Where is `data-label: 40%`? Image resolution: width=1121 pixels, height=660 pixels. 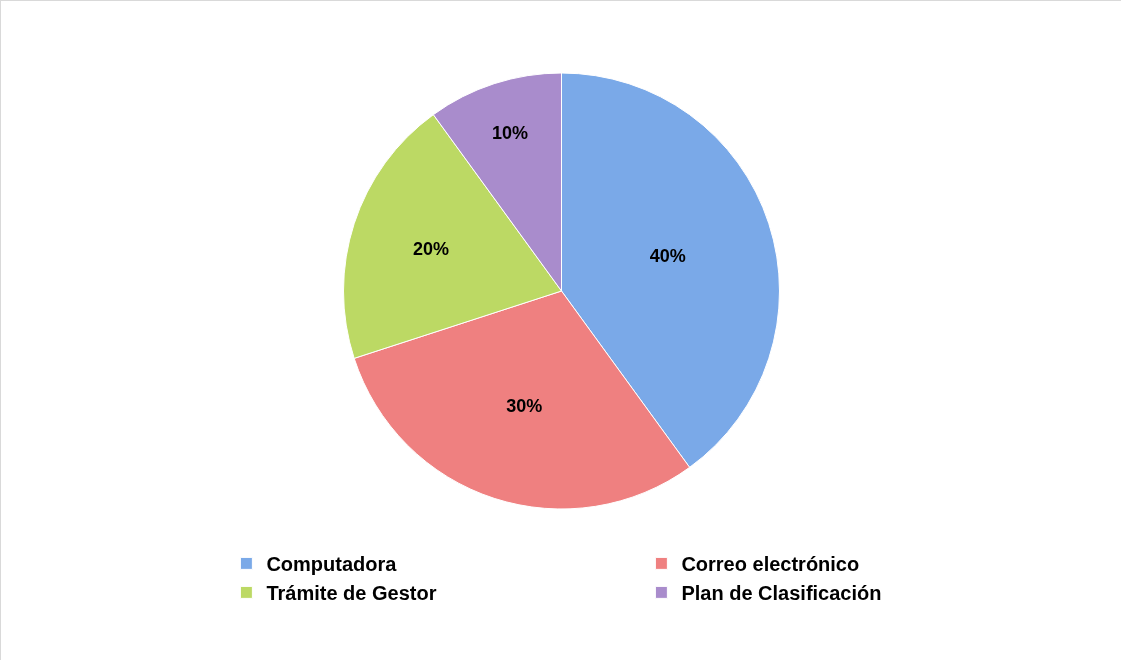 data-label: 40% is located at coordinates (667, 256).